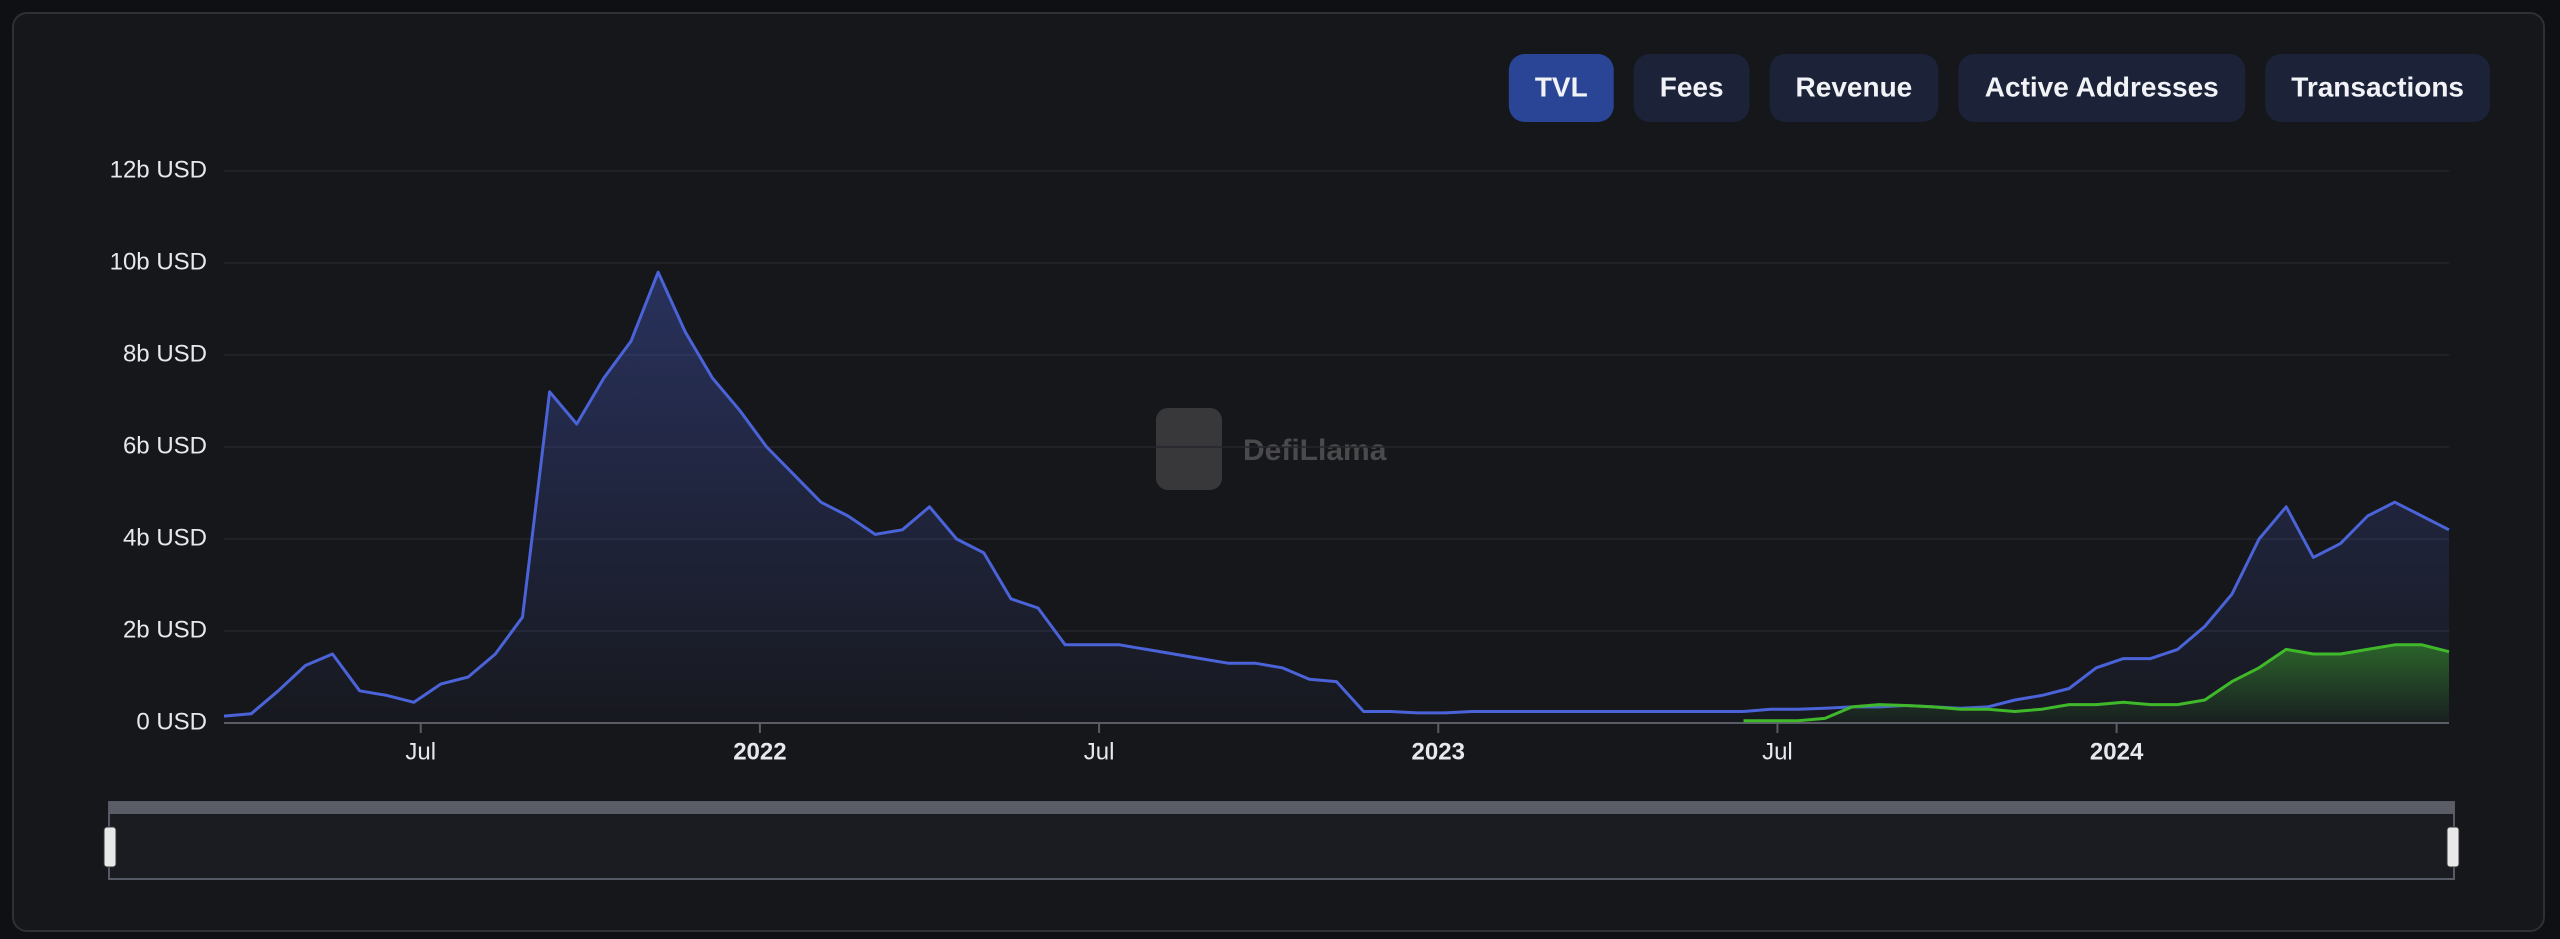  What do you see at coordinates (171, 721) in the screenshot?
I see `y-tick-label: 0 USD` at bounding box center [171, 721].